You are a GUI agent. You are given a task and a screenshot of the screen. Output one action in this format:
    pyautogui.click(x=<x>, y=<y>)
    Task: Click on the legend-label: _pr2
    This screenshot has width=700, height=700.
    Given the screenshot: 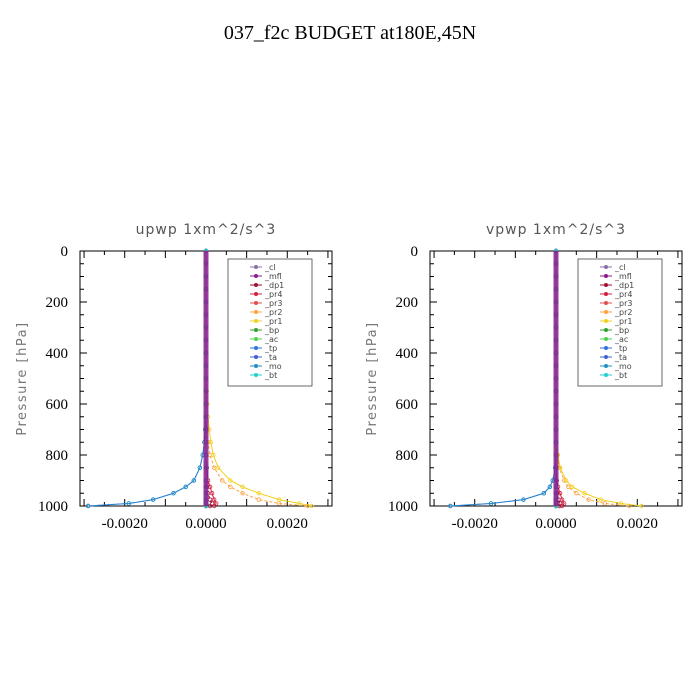 What is the action you would take?
    pyautogui.click(x=623, y=312)
    